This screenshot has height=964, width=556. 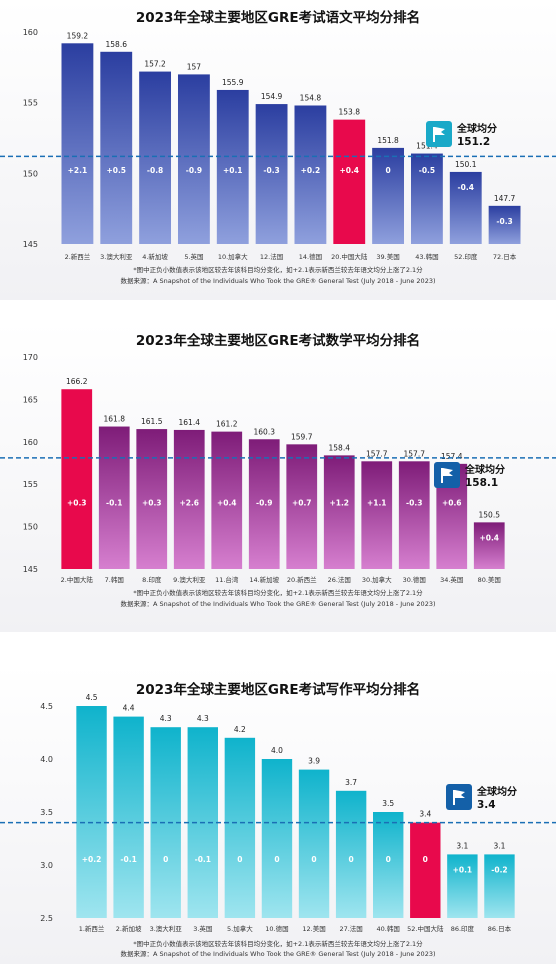 What do you see at coordinates (202, 928) in the screenshot?
I see `x-tick-label: 3.英国` at bounding box center [202, 928].